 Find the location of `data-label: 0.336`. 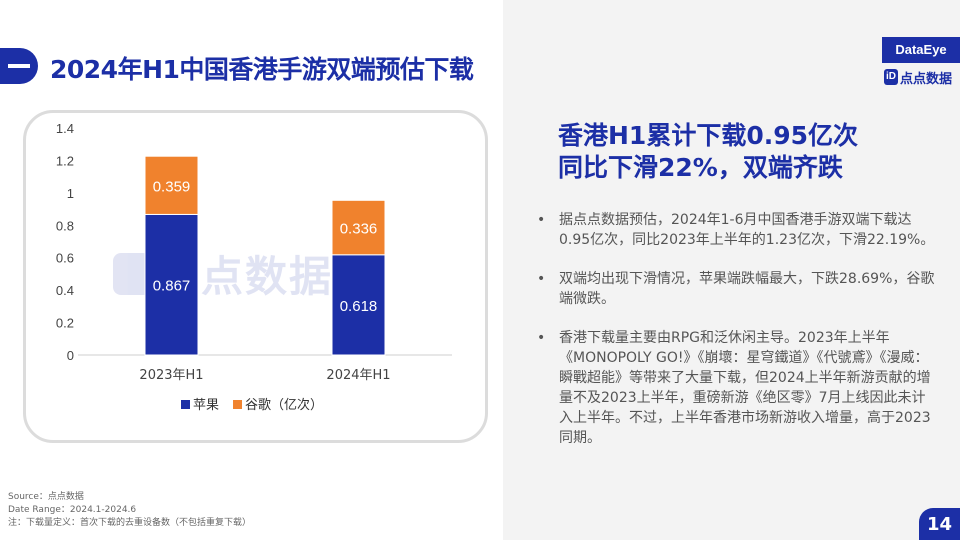

data-label: 0.336 is located at coordinates (359, 229).